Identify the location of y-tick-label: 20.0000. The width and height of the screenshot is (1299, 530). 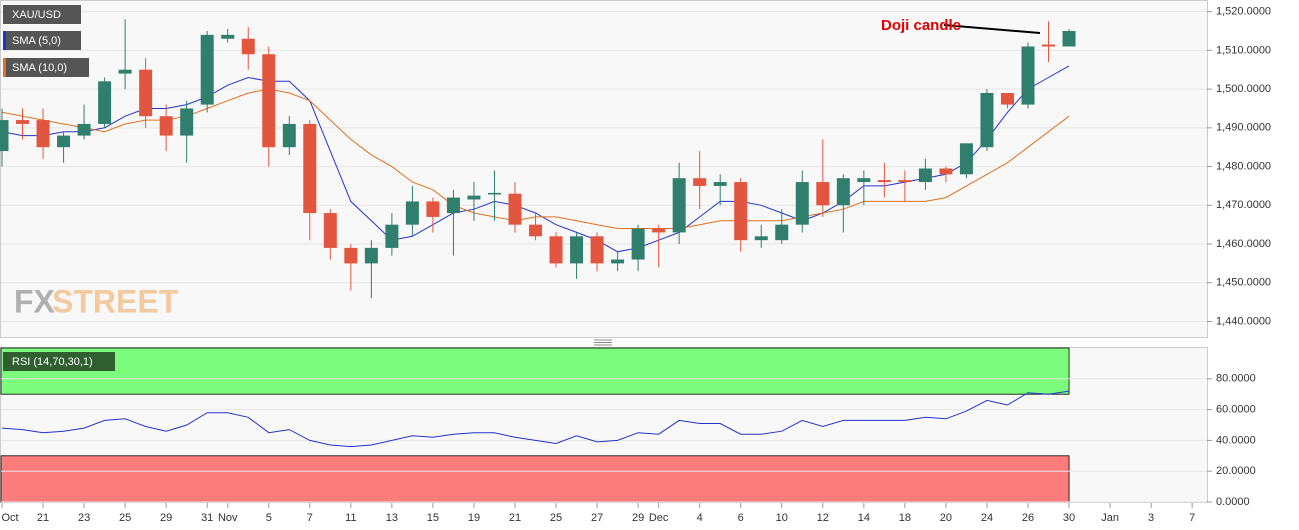
(1236, 471).